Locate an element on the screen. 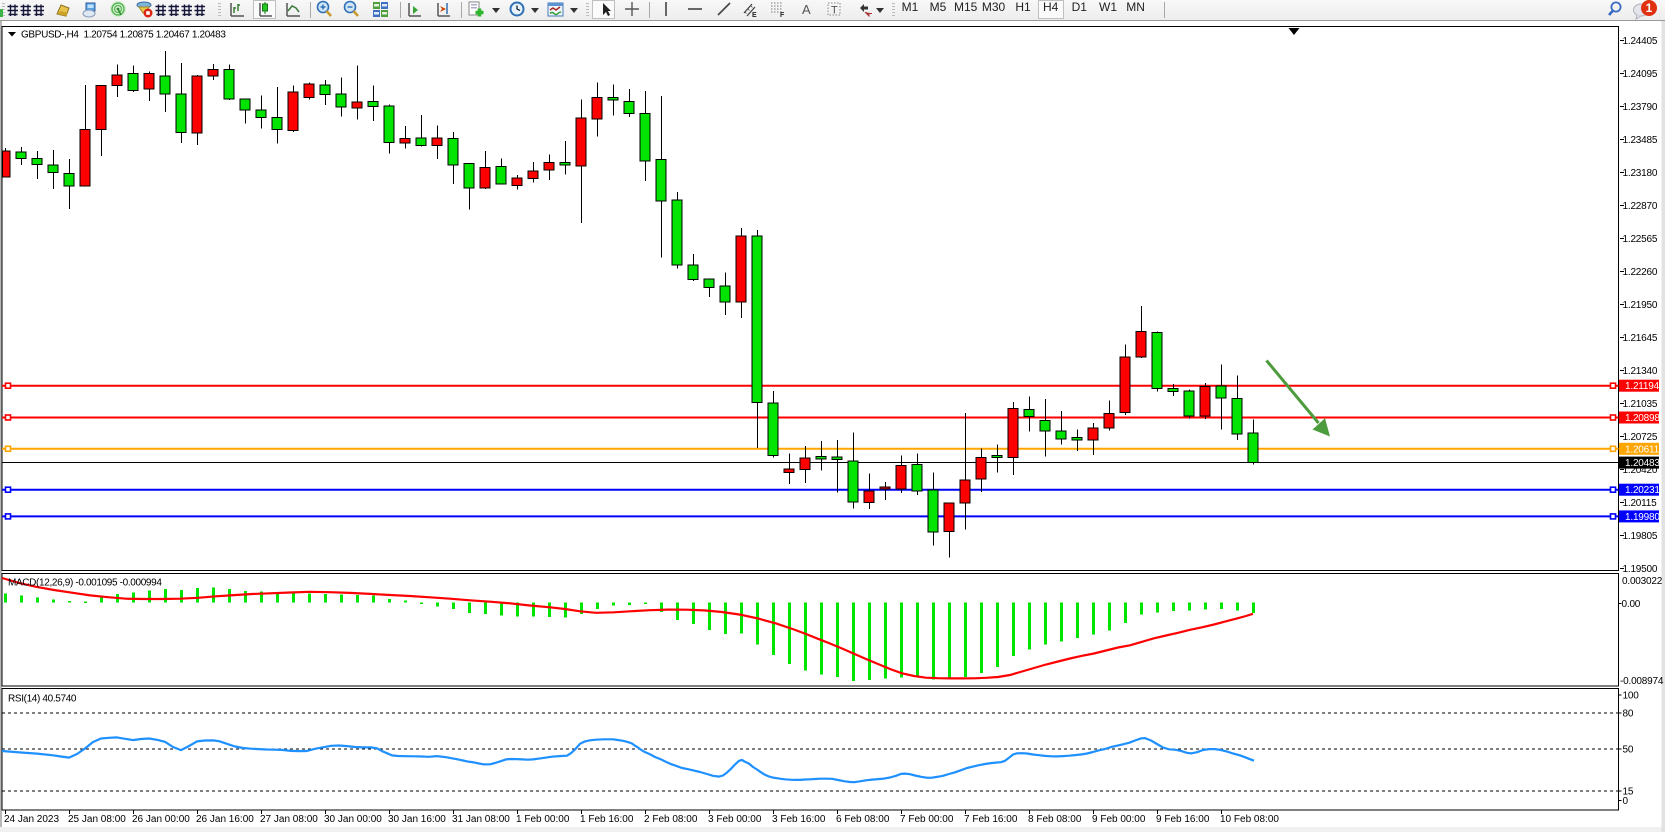  svg-text: 2 Feb 08:00 is located at coordinates (671, 819).